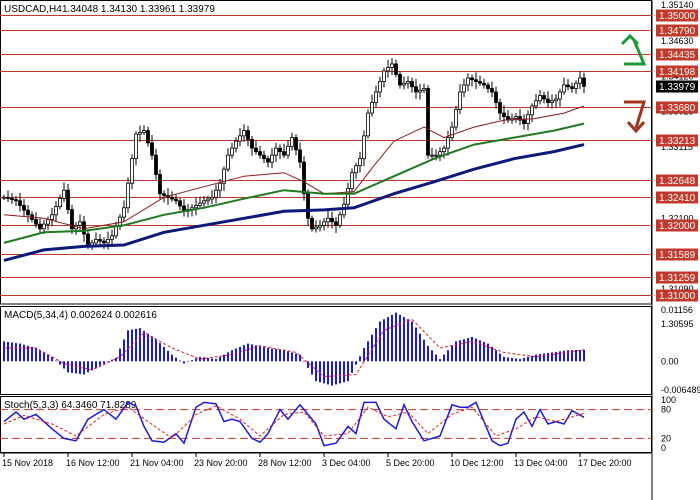 This screenshot has height=500, width=700. What do you see at coordinates (541, 463) in the screenshot?
I see `time-tick-label: 13 Dec 04:00` at bounding box center [541, 463].